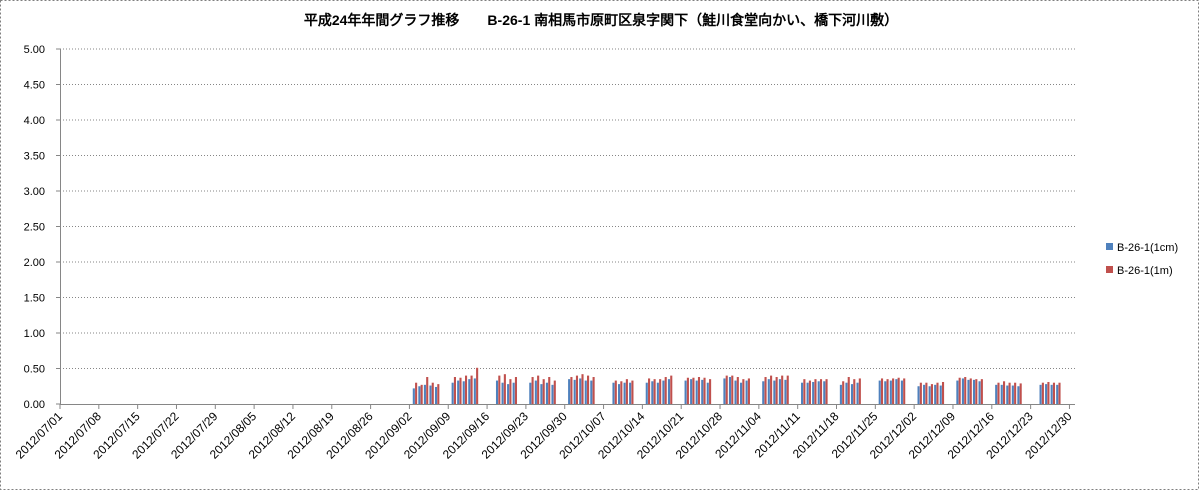 This screenshot has height=490, width=1199. What do you see at coordinates (34, 263) in the screenshot?
I see `y-tick-label: 2.00` at bounding box center [34, 263].